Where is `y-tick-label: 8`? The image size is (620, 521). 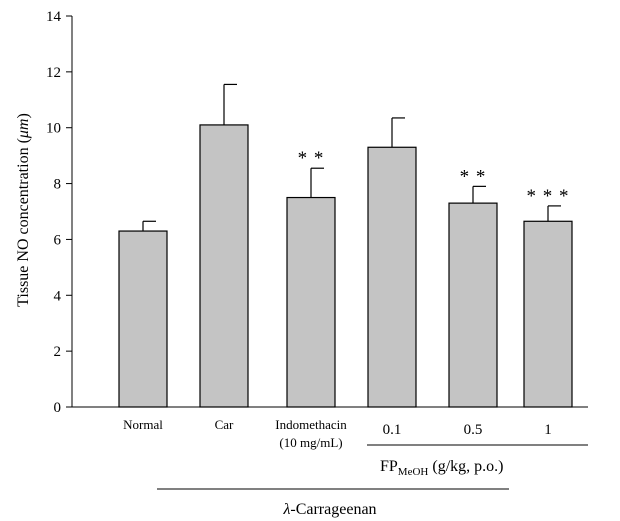 y-tick-label: 8 is located at coordinates (58, 185).